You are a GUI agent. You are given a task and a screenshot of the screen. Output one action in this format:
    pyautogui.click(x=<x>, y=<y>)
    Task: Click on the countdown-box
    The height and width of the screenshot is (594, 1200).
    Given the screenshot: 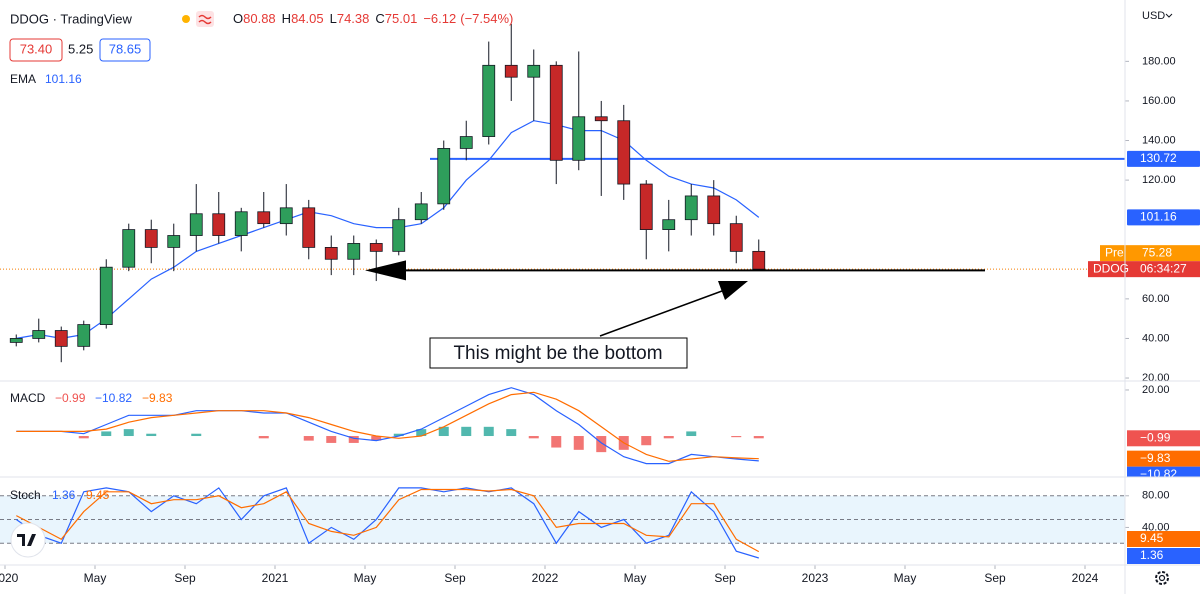 What is the action you would take?
    pyautogui.click(x=1144, y=269)
    